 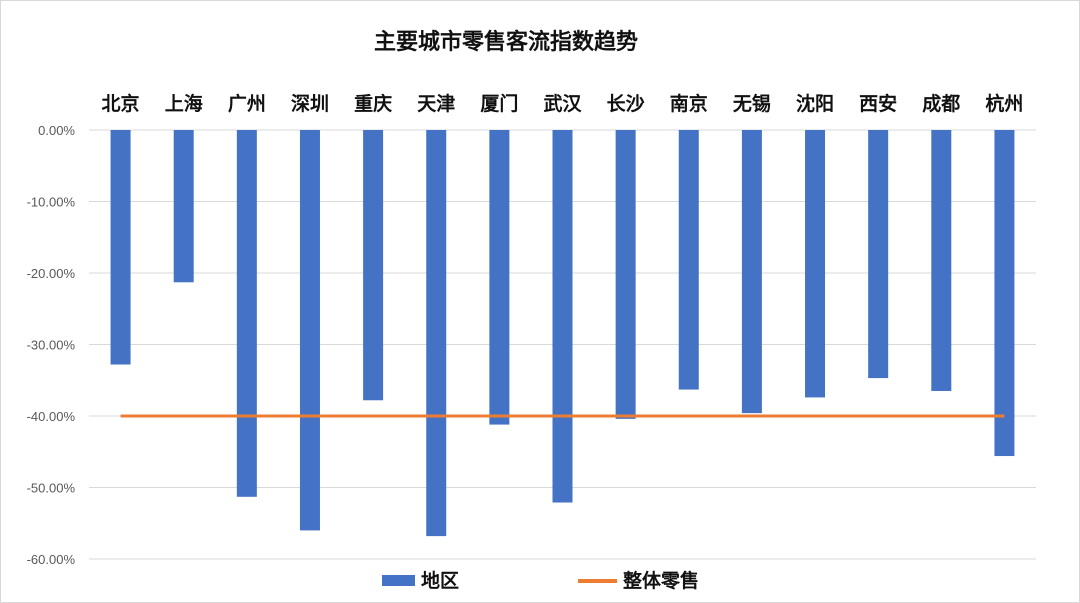 What do you see at coordinates (752, 103) in the screenshot?
I see `category-label: 无锡` at bounding box center [752, 103].